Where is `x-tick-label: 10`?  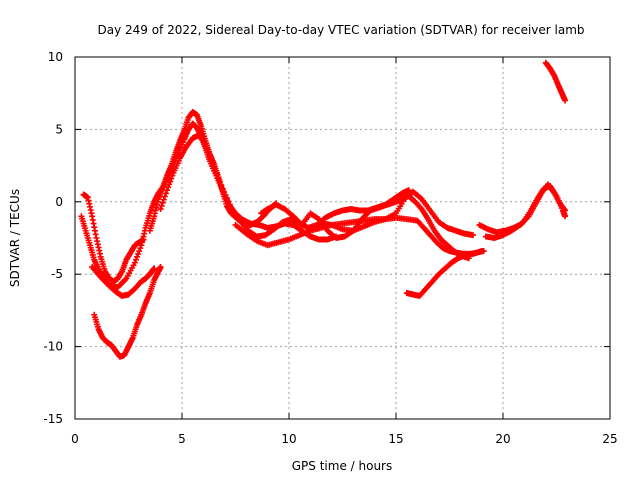
x-tick-label: 10 is located at coordinates (288, 439).